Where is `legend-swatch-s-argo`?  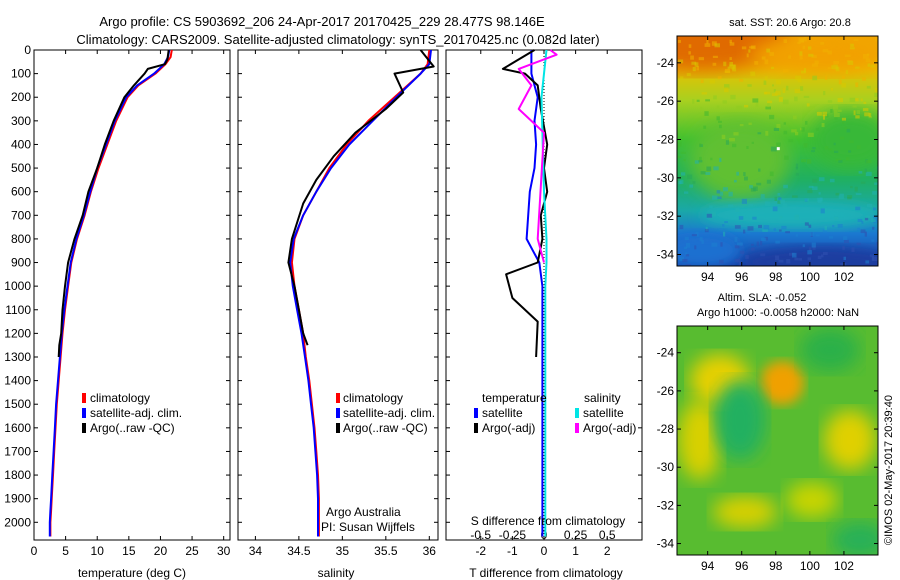
legend-swatch-s-argo is located at coordinates (577, 428).